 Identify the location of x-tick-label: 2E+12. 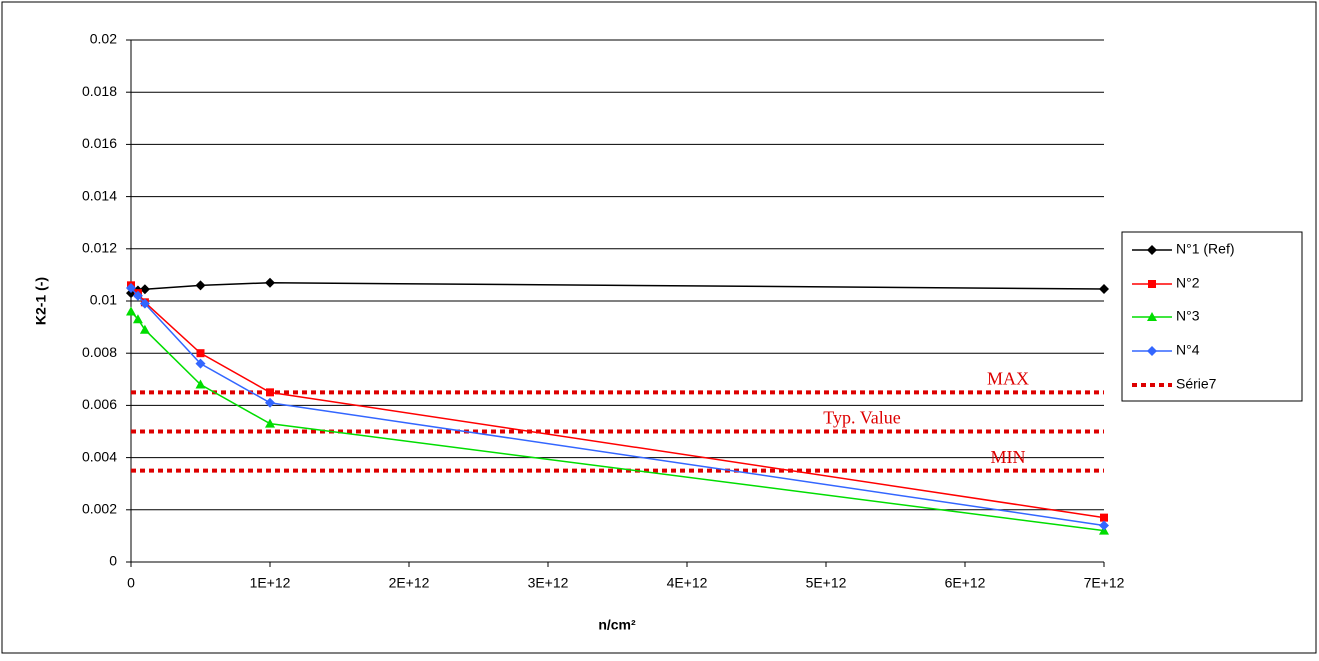
(409, 583).